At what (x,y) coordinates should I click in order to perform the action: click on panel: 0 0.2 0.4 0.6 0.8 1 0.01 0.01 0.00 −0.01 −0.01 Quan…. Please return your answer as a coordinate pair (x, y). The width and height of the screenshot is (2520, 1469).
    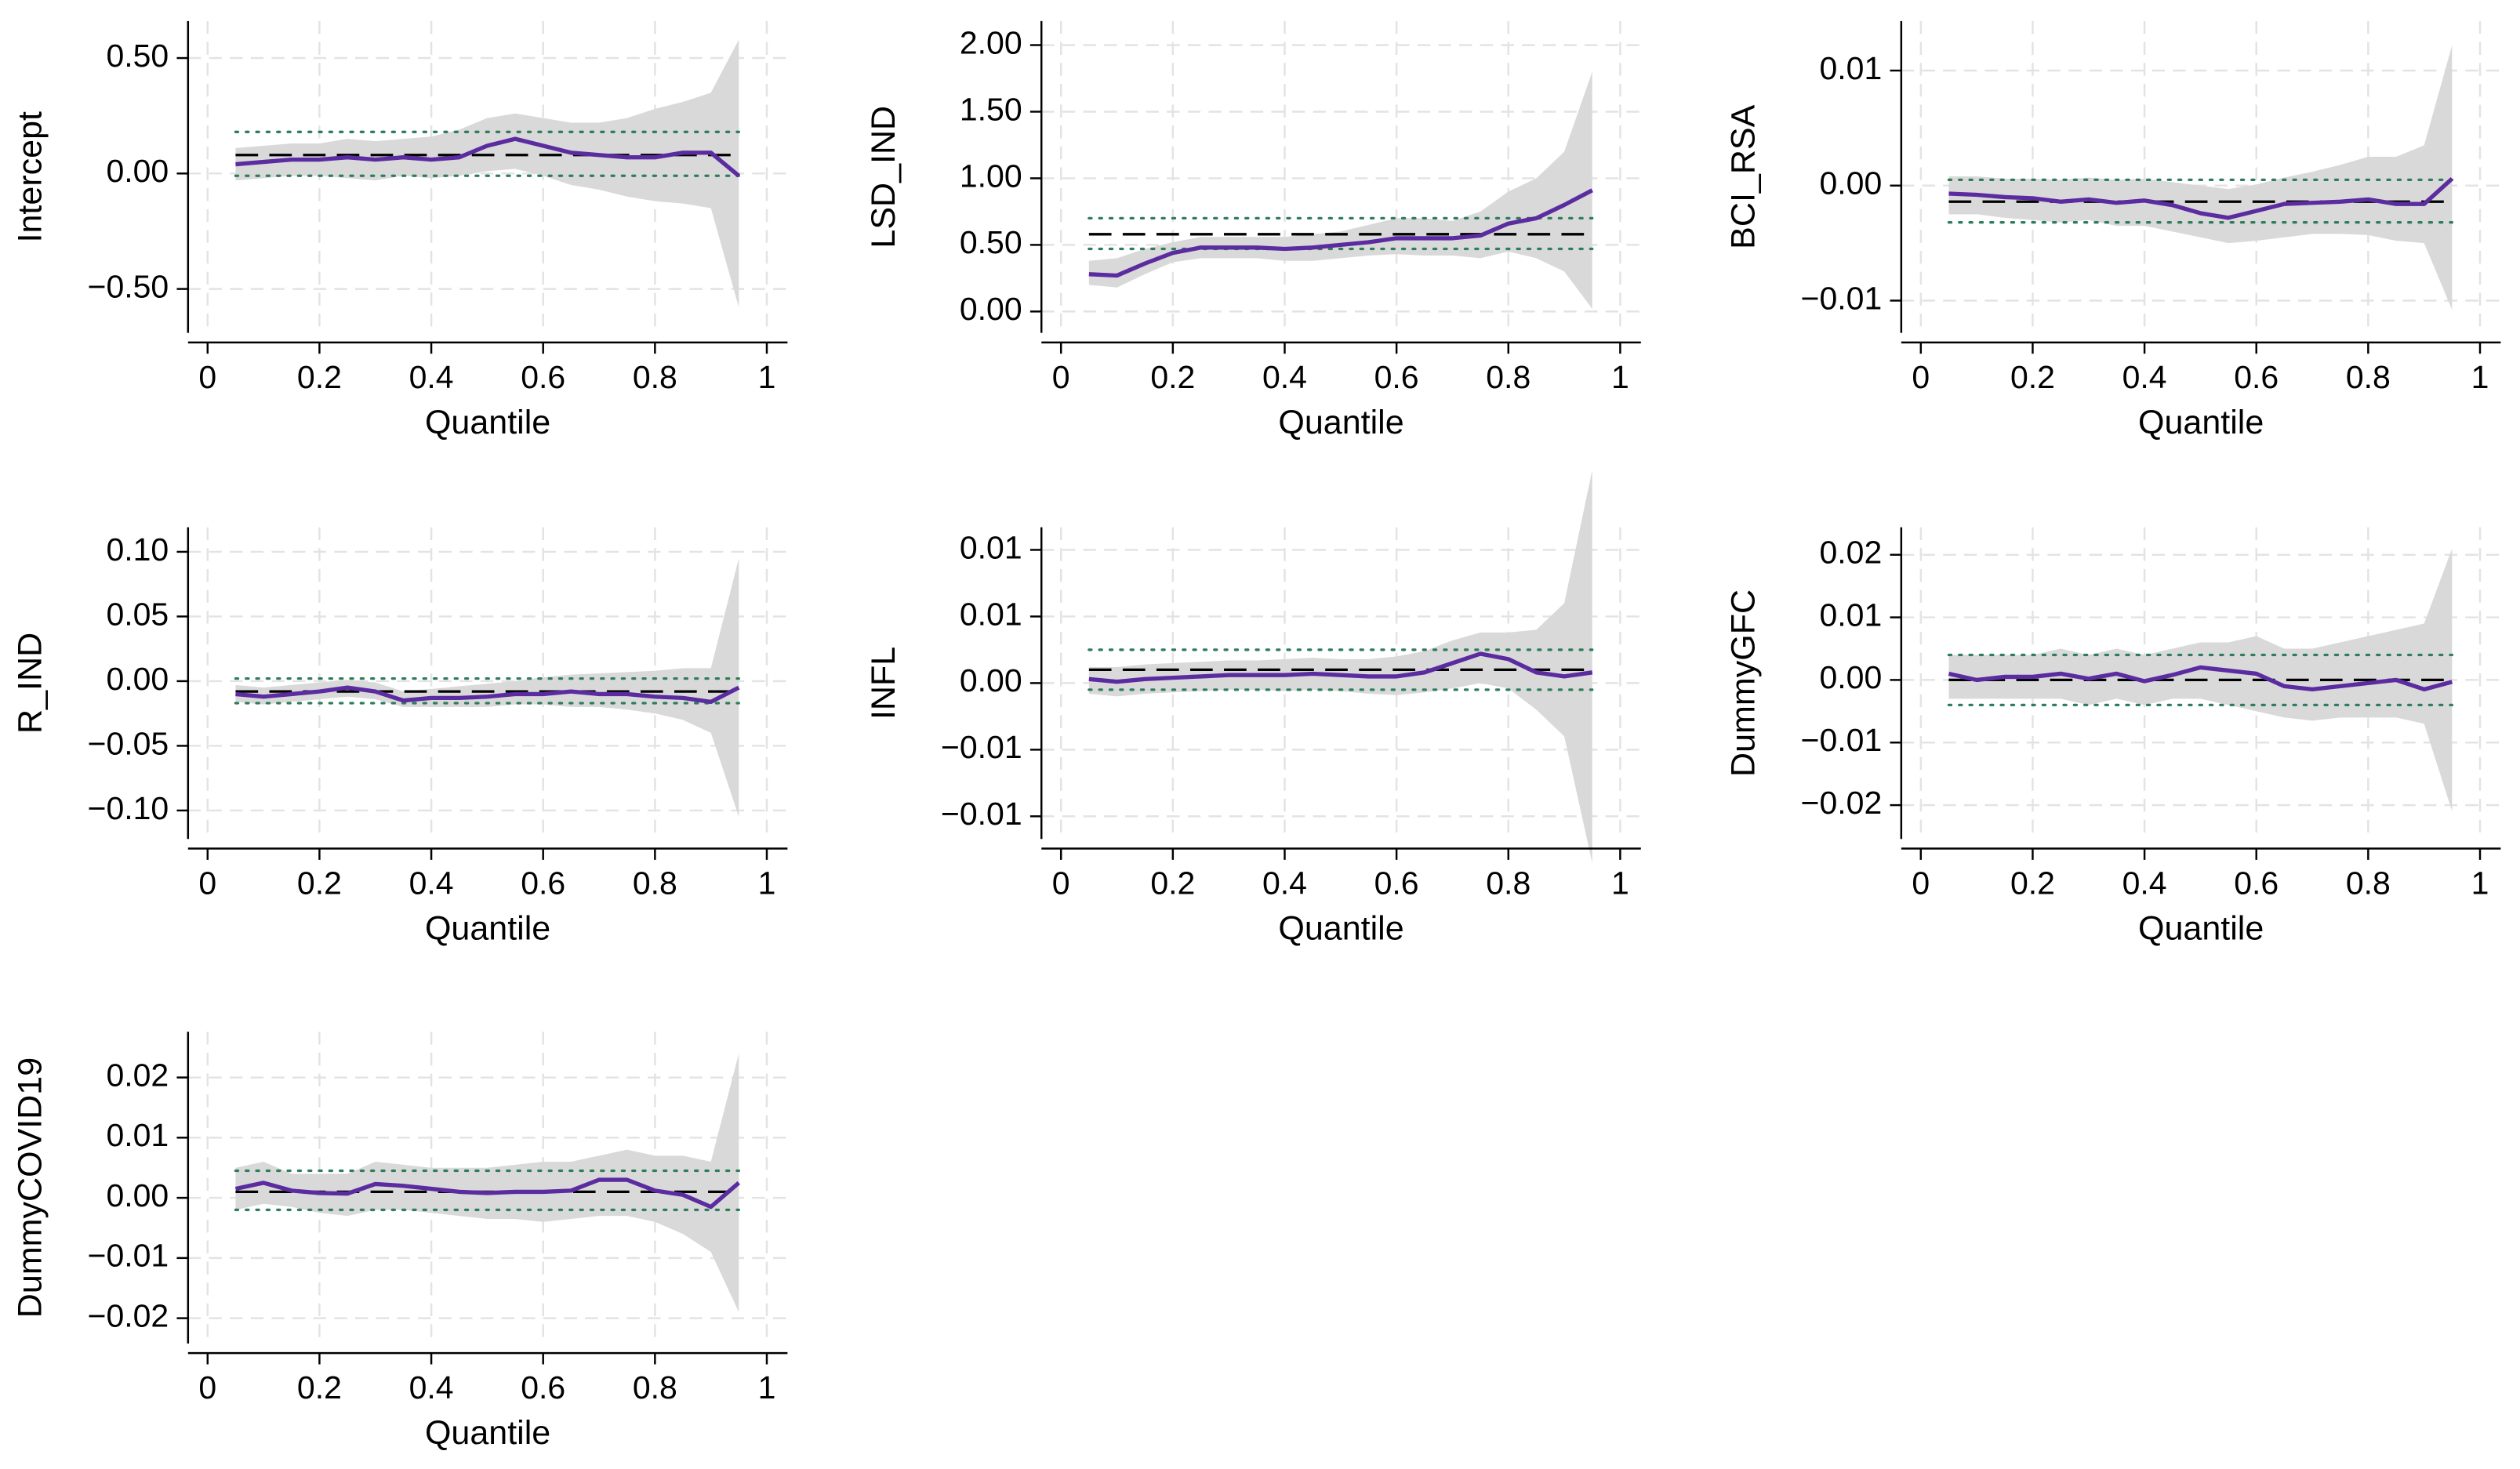
    Looking at the image, I should click on (1253, 709).